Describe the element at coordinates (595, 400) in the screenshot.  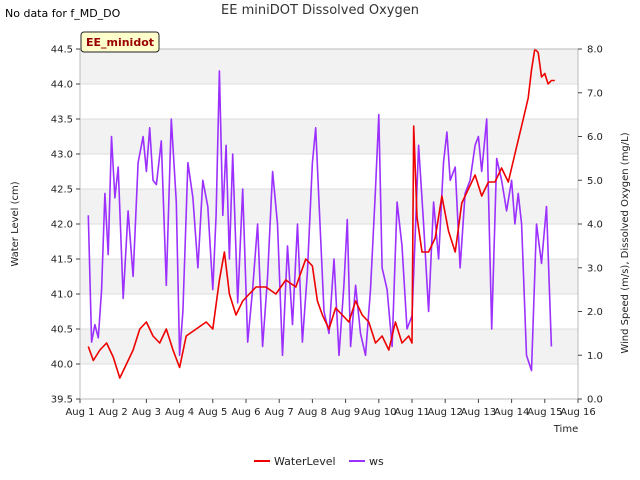
I see `right-tick-label: 0.0` at that location.